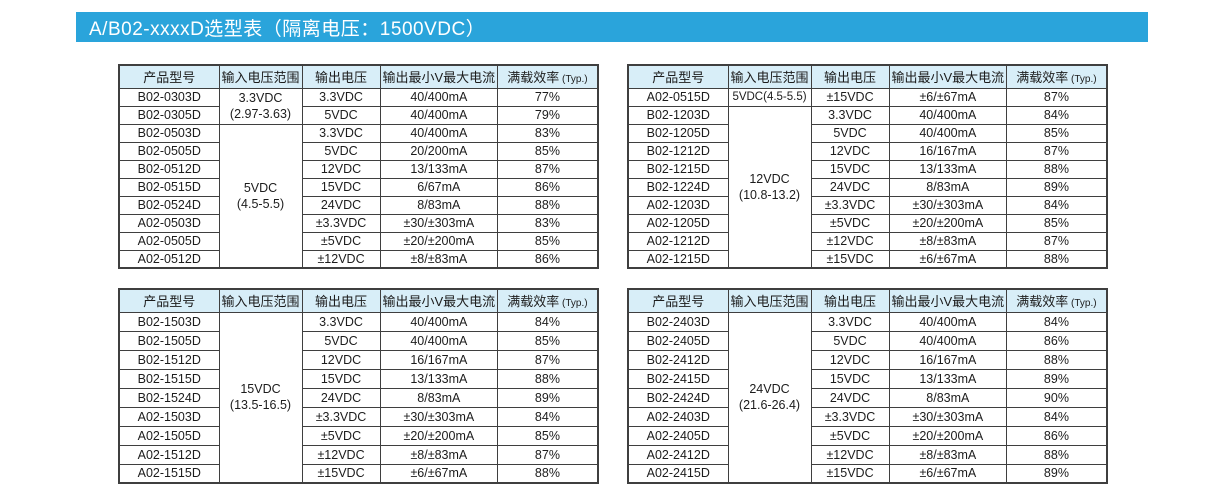 This screenshot has height=503, width=1212. What do you see at coordinates (358, 359) in the screenshot?
I see `table-row: B02-1512D 12VDC 16/167mA 87%` at bounding box center [358, 359].